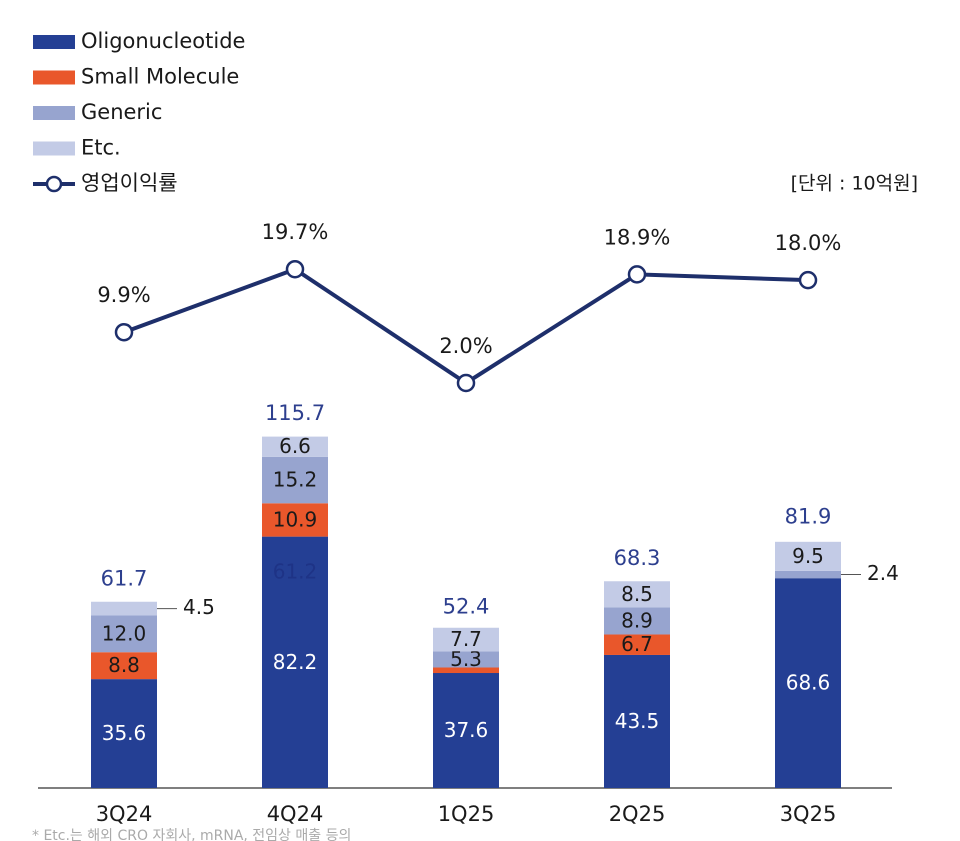 The width and height of the screenshot is (960, 841). I want to click on value-label: 6.6, so click(295, 446).